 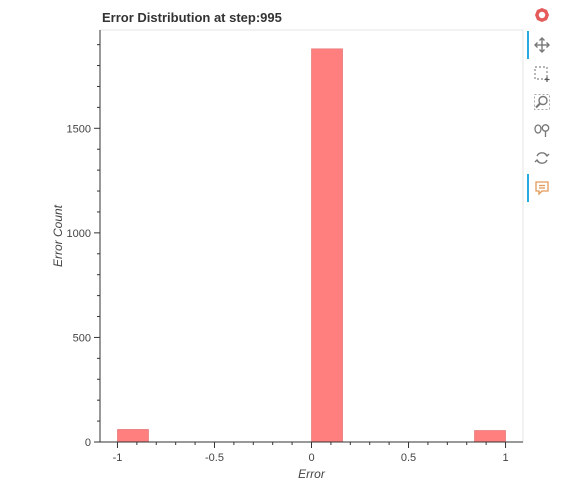 What do you see at coordinates (311, 458) in the screenshot?
I see `x-tick-label: 0` at bounding box center [311, 458].